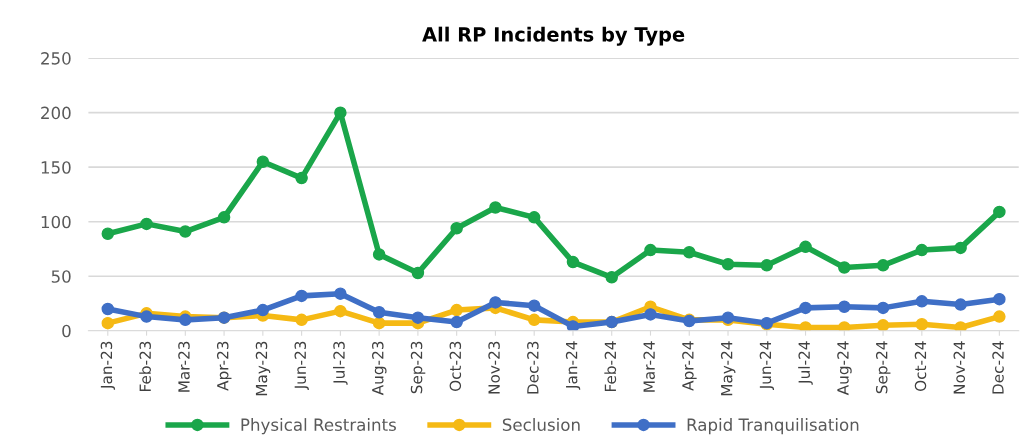  What do you see at coordinates (455, 366) in the screenshot?
I see `x-tick-label: Oct-23` at bounding box center [455, 366].